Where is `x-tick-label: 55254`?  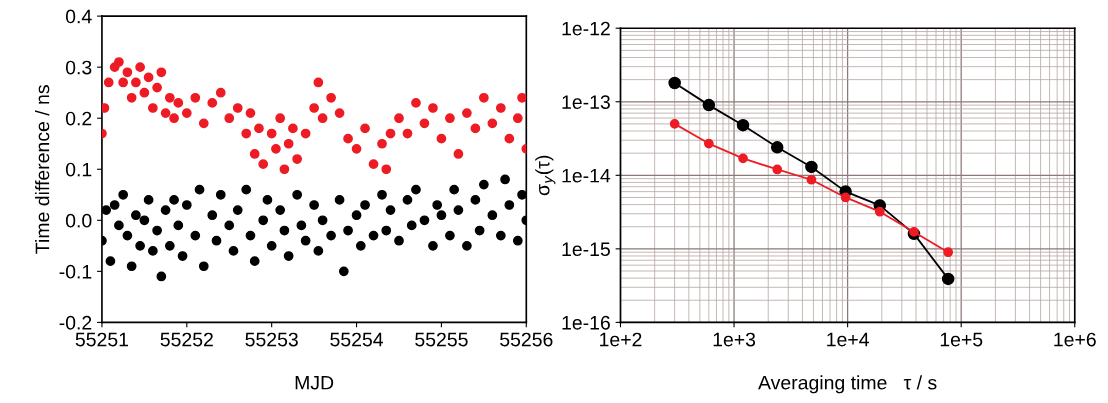 x-tick-label: 55254 is located at coordinates (357, 339).